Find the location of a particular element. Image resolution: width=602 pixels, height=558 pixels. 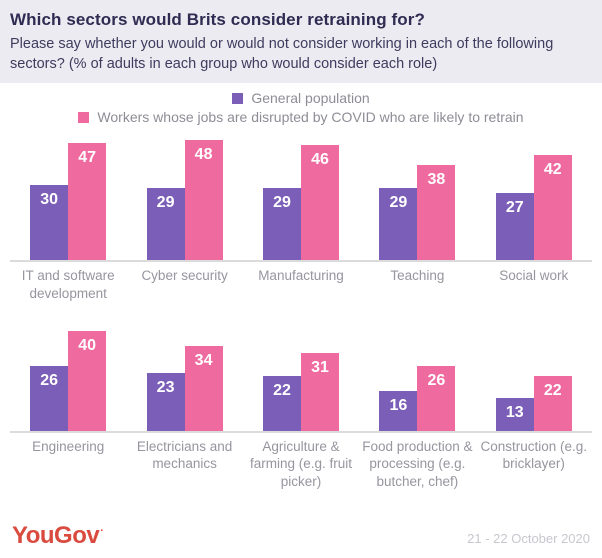

bar-value: 42 is located at coordinates (552, 170).